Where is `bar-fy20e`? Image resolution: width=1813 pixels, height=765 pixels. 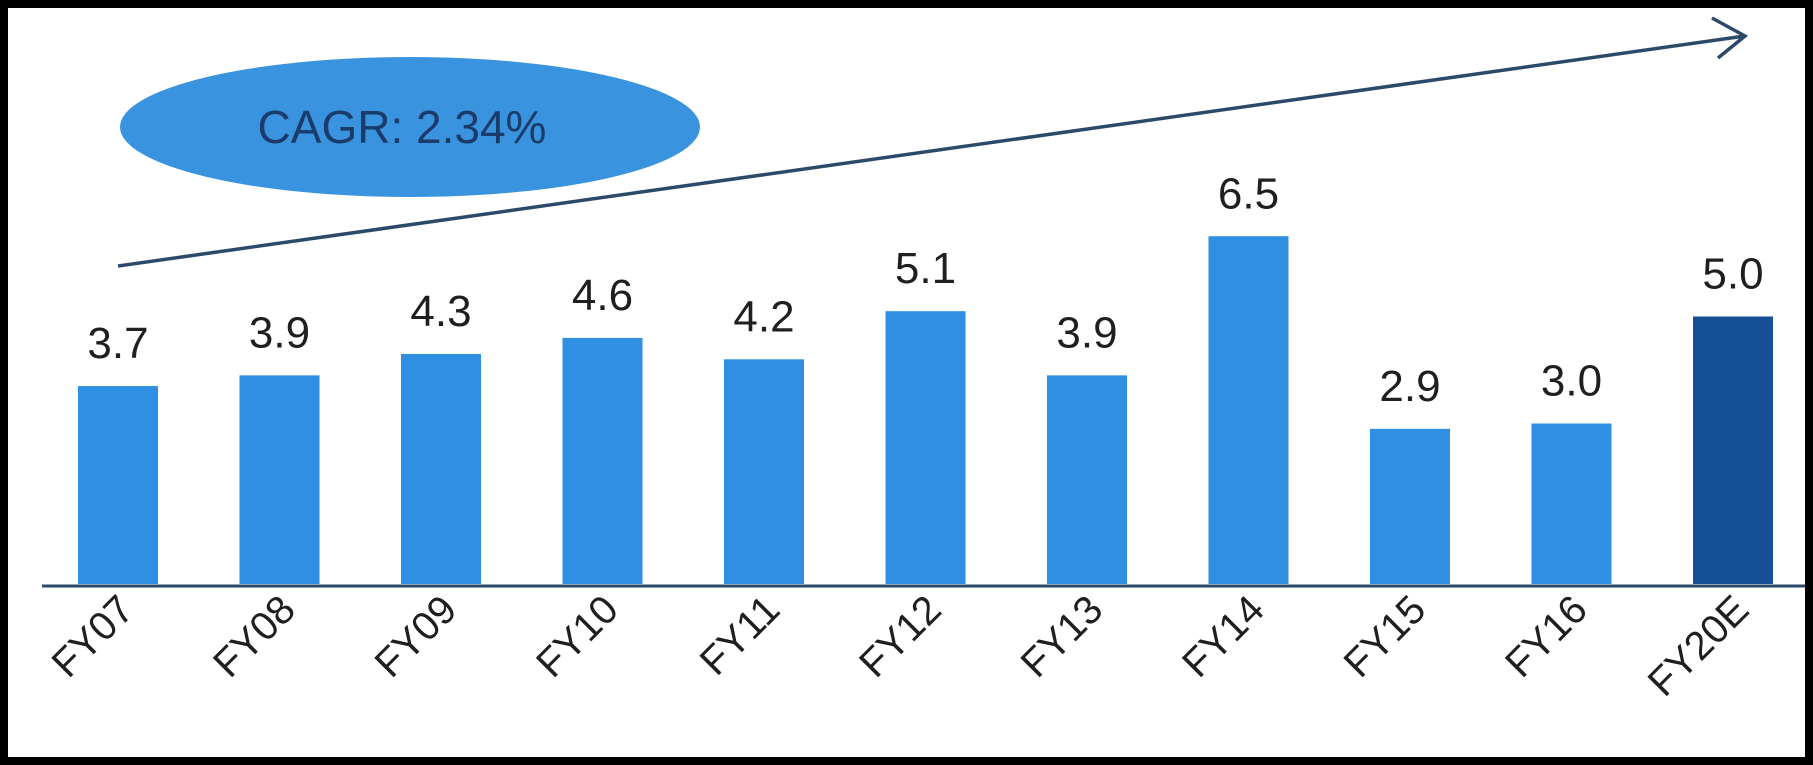 bar-fy20e is located at coordinates (1733, 450).